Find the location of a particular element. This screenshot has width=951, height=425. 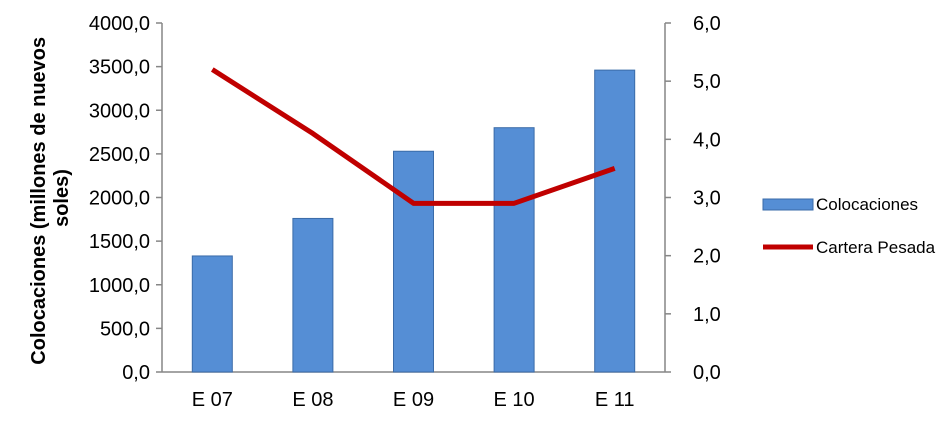

right-axis-tick-label: 1,0 is located at coordinates (707, 315).